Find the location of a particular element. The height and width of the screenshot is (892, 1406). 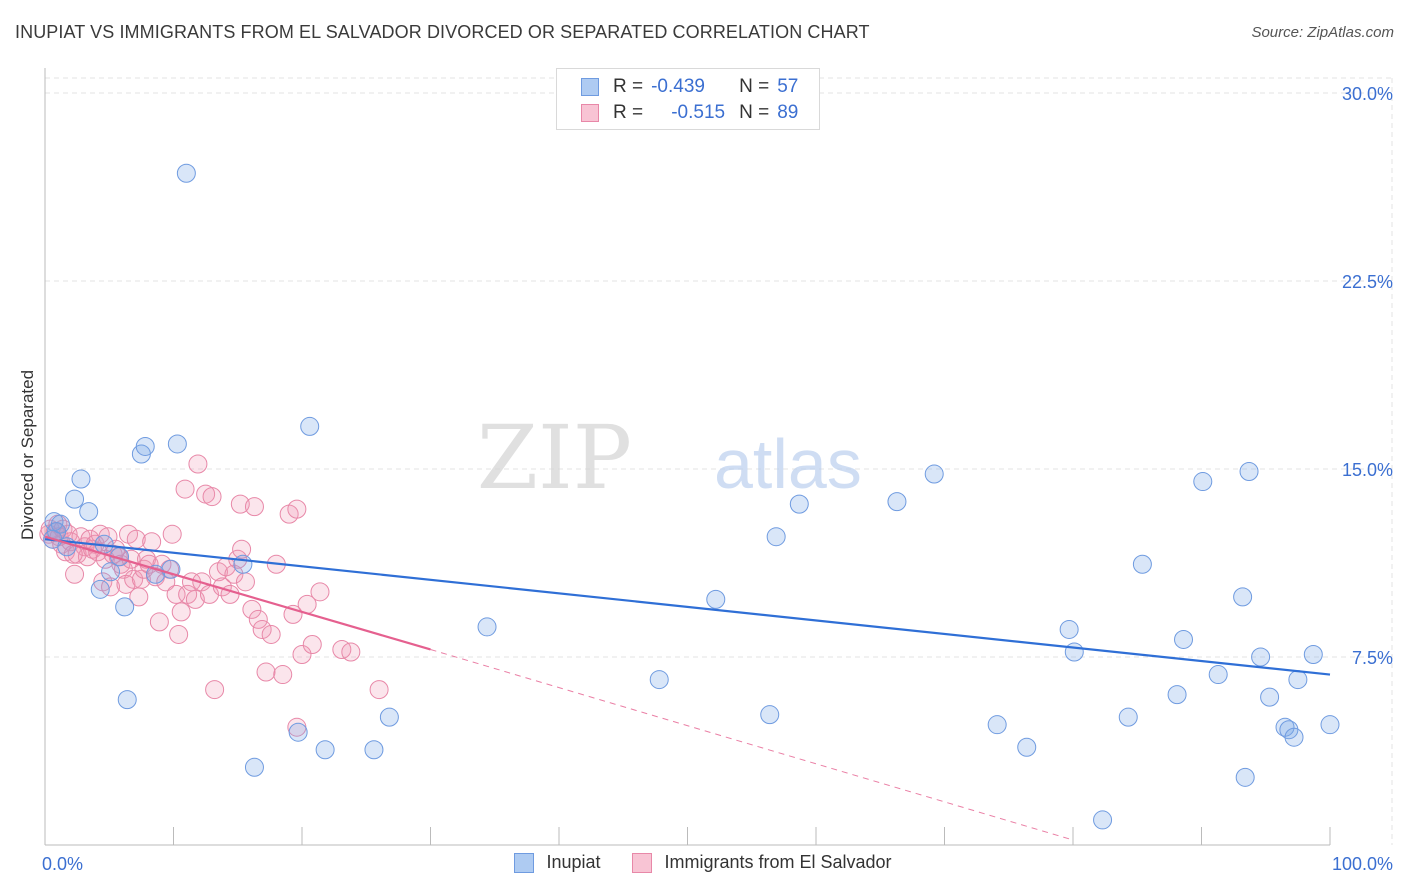

trendline-el-salvador is located at coordinates (237, 593).